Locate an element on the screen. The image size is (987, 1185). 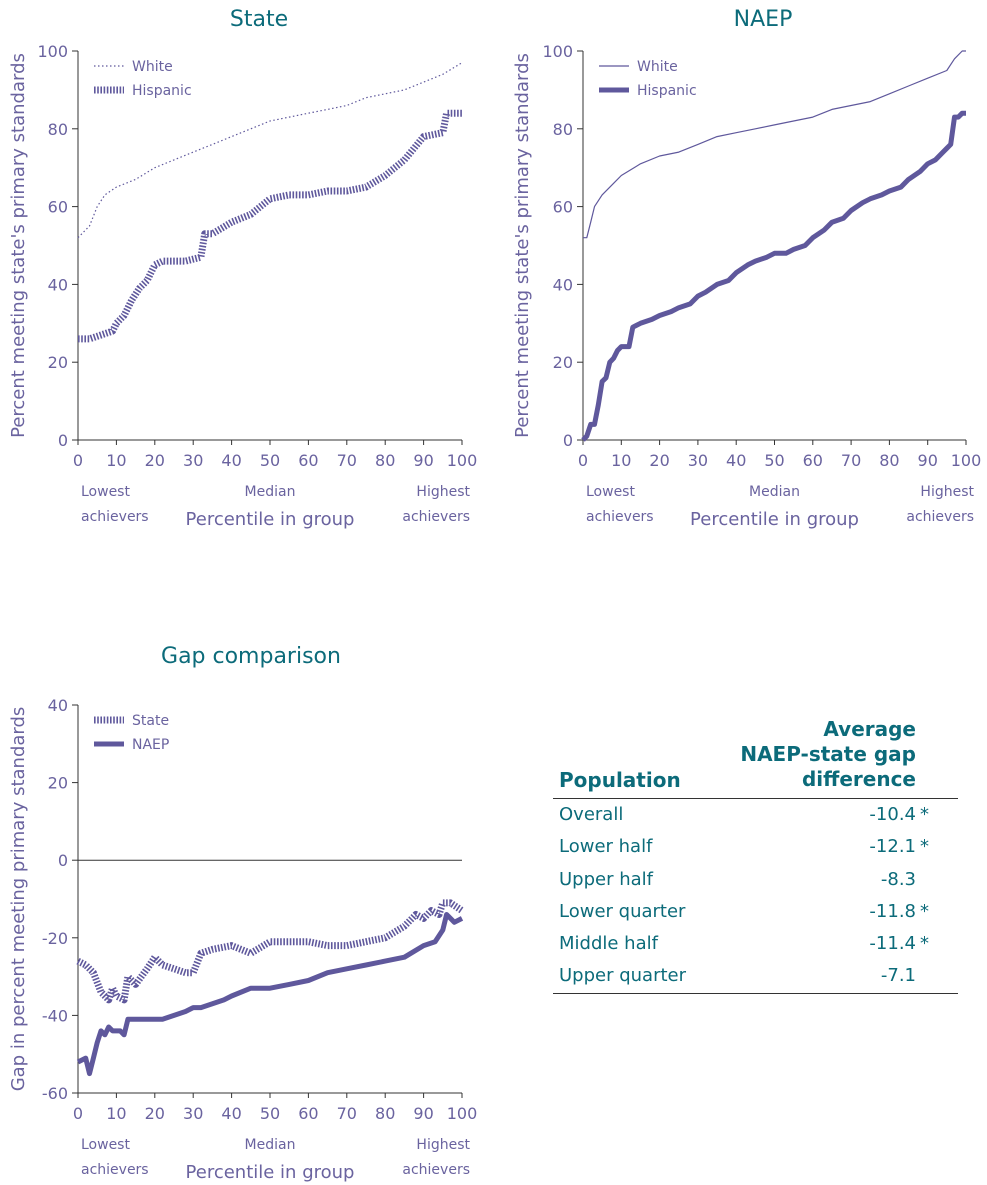
row-label: Upper half is located at coordinates (606, 879).